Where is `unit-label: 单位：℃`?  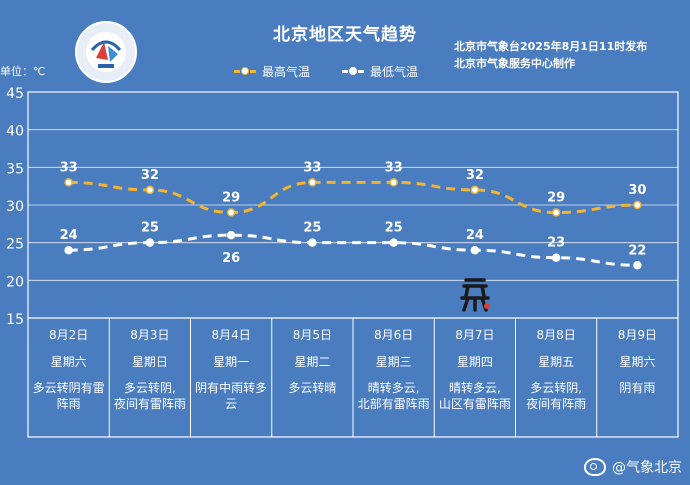 unit-label: 单位：℃ is located at coordinates (23, 71).